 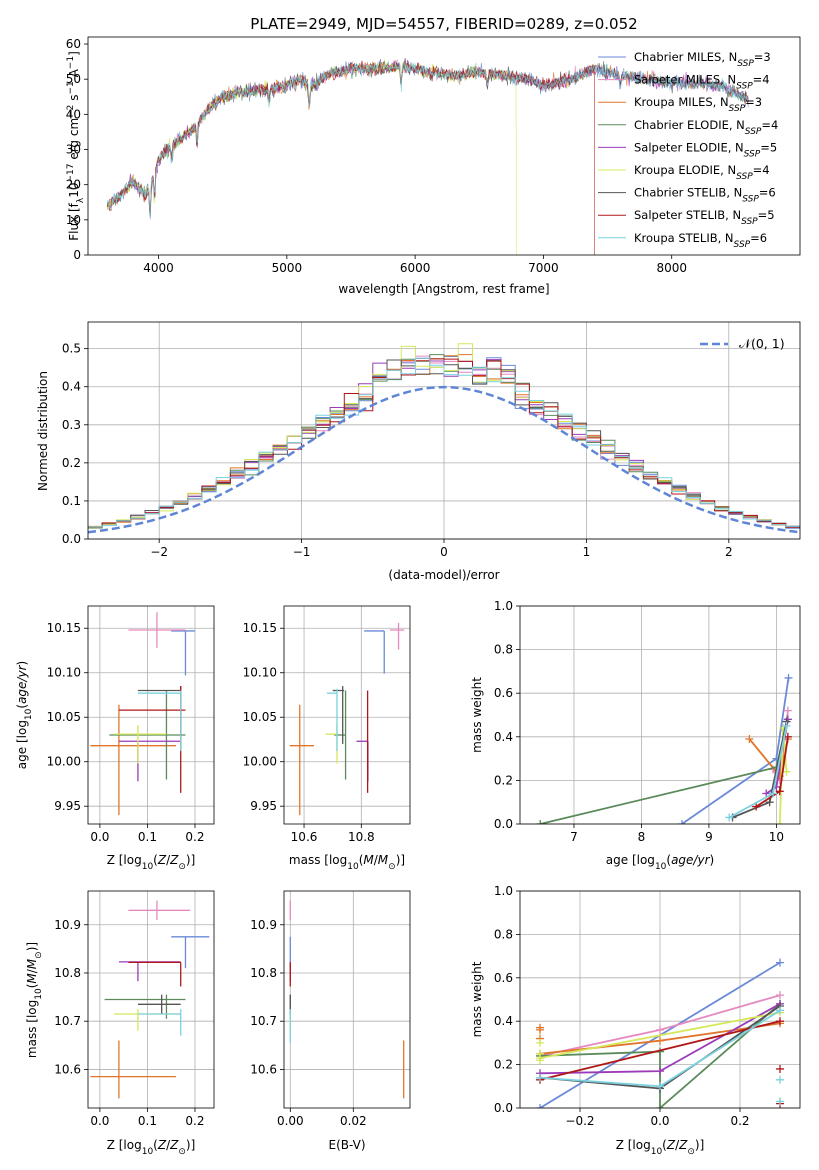 What do you see at coordinates (704, 217) in the screenshot?
I see `legend-entry: Salpeter STELIB, NSSP=5` at bounding box center [704, 217].